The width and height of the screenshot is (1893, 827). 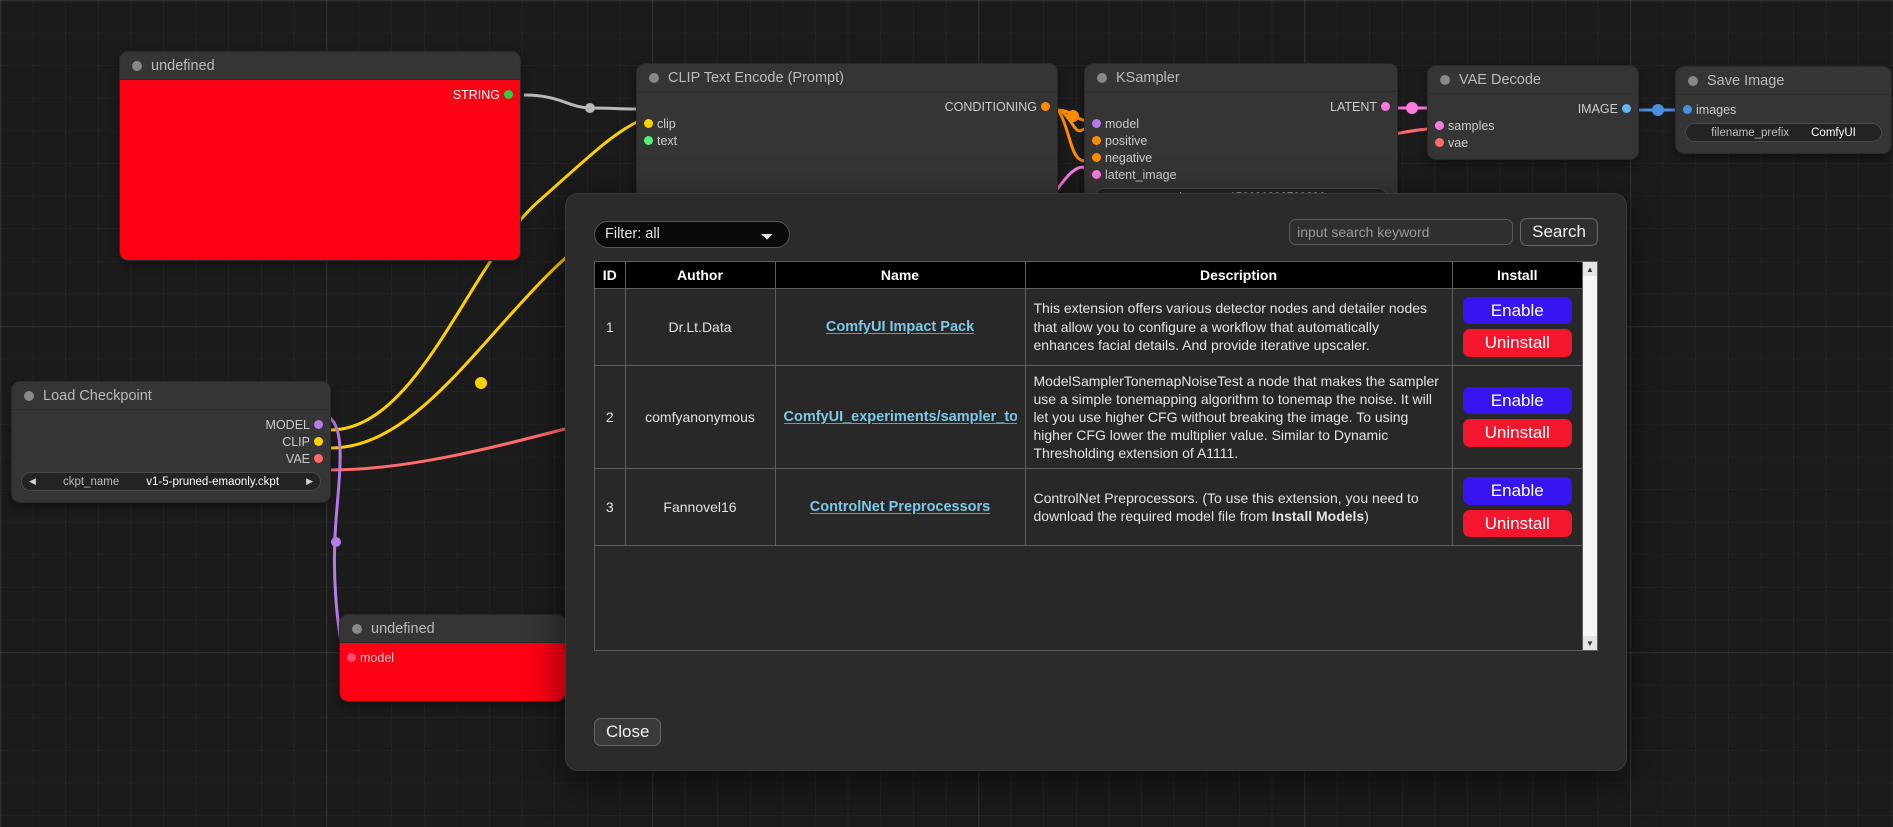 I want to click on cell-author: Fannovel16, so click(x=700, y=507).